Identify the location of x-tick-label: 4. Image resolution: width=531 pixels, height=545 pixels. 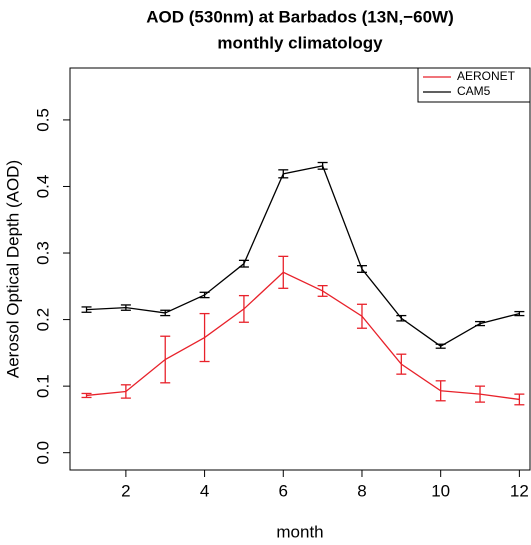
(204, 490).